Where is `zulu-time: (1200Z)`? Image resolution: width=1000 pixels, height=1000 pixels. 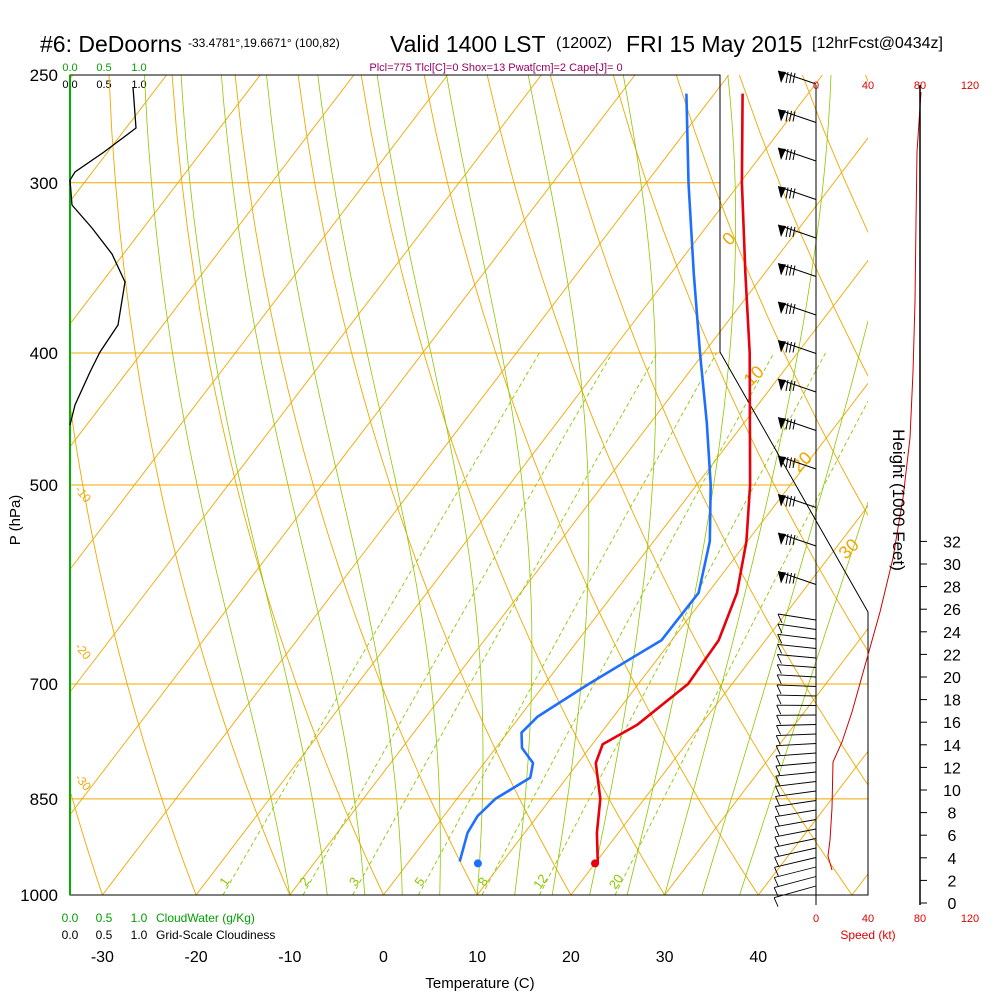
zulu-time: (1200Z) is located at coordinates (584, 43).